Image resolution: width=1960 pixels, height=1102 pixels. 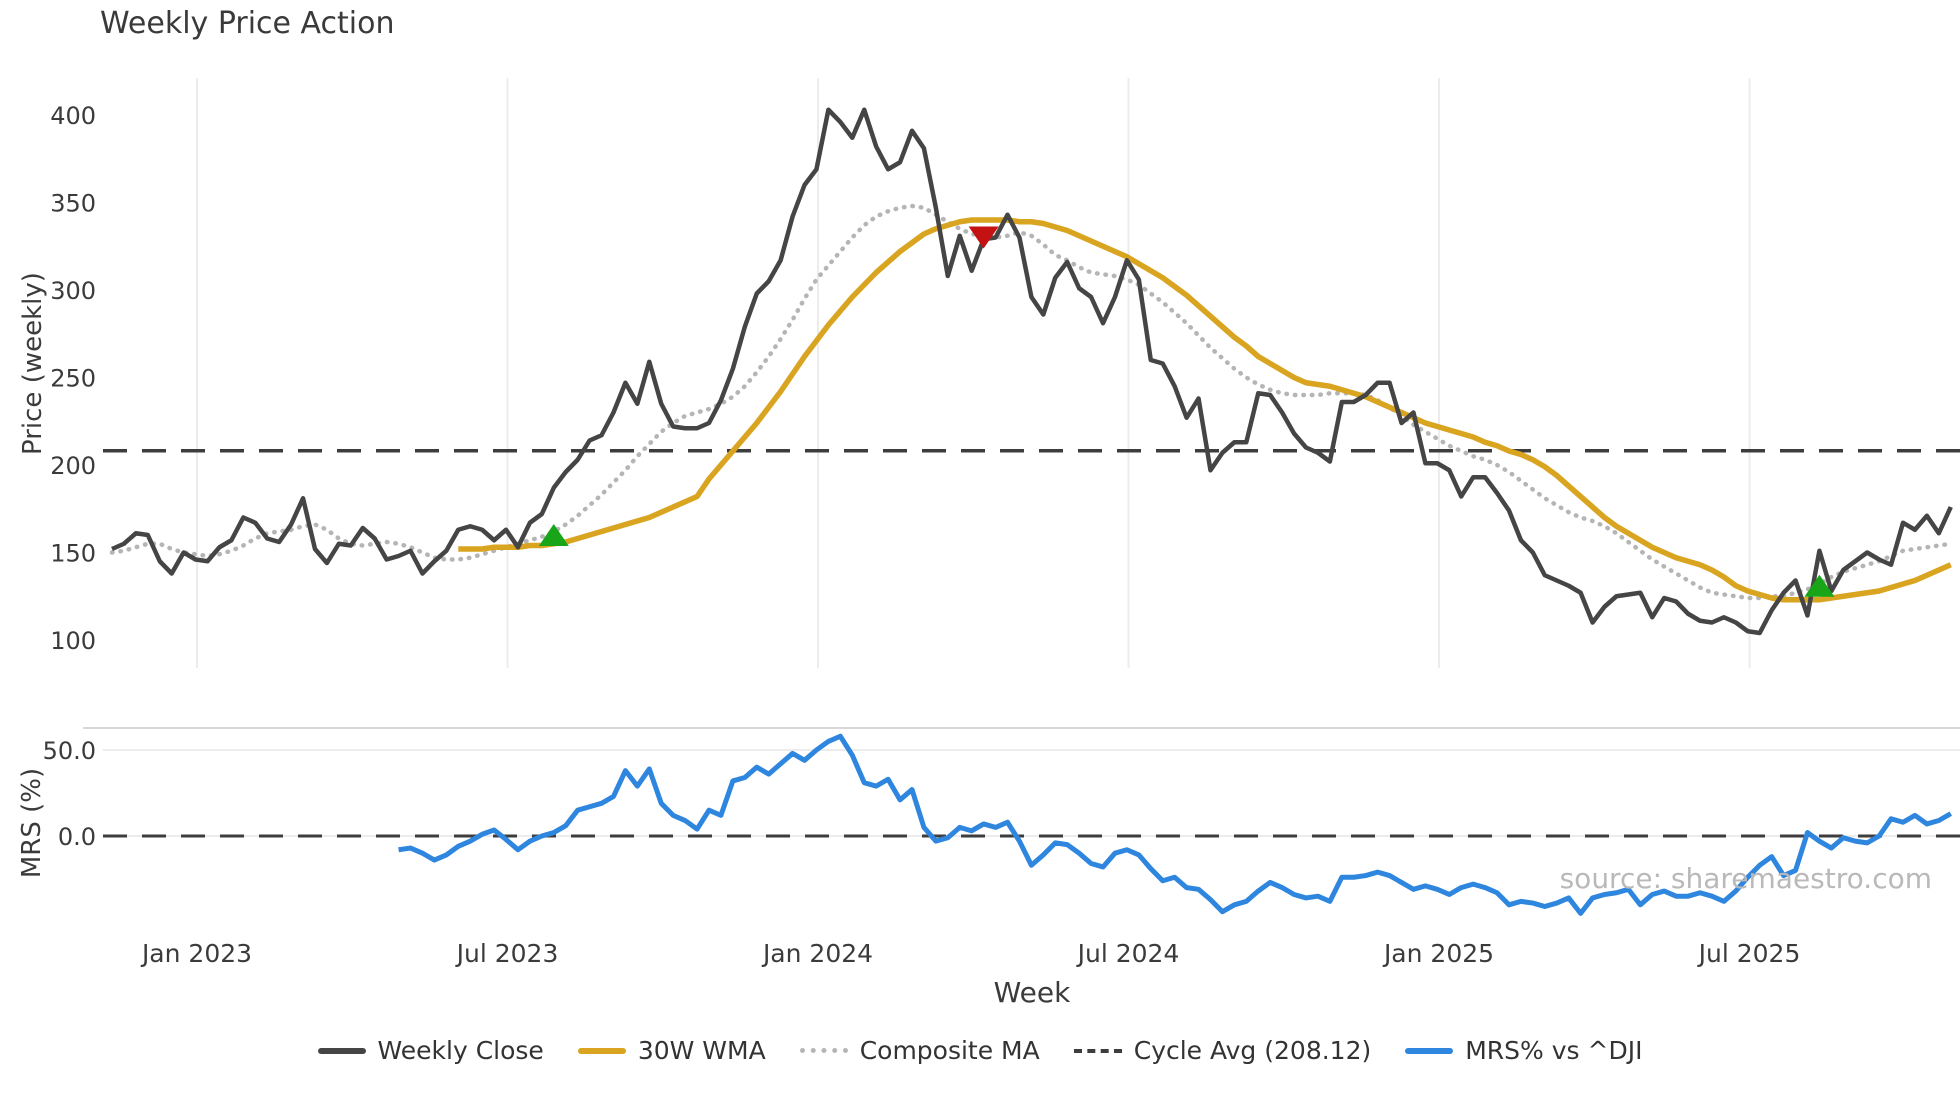 I want to click on price-tick-label: 200, so click(x=73, y=466).